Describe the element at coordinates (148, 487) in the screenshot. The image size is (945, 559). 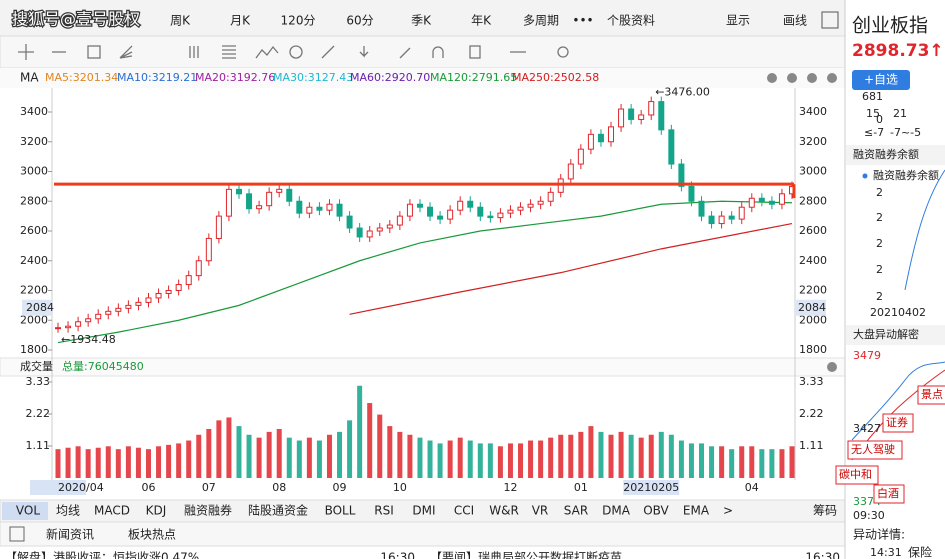
I see `x-tick-label: 06` at that location.